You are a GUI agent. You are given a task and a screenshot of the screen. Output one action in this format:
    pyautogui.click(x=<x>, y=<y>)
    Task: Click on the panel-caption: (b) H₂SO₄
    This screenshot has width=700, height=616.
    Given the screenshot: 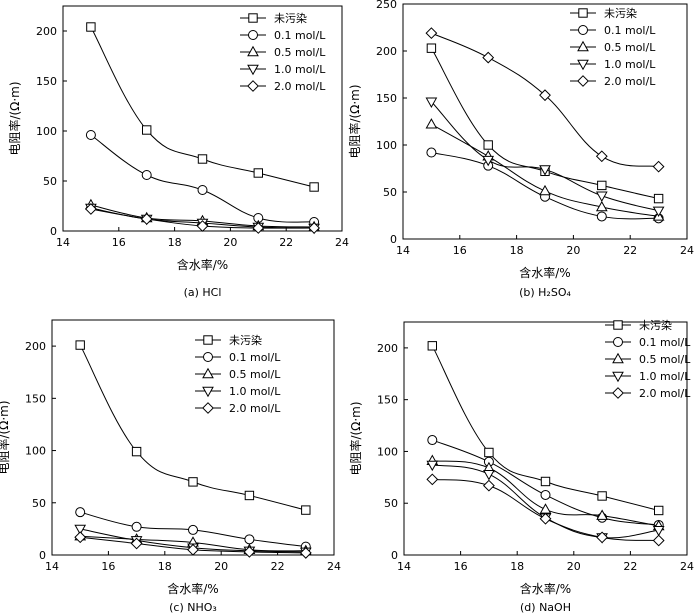 What is the action you would take?
    pyautogui.click(x=545, y=292)
    